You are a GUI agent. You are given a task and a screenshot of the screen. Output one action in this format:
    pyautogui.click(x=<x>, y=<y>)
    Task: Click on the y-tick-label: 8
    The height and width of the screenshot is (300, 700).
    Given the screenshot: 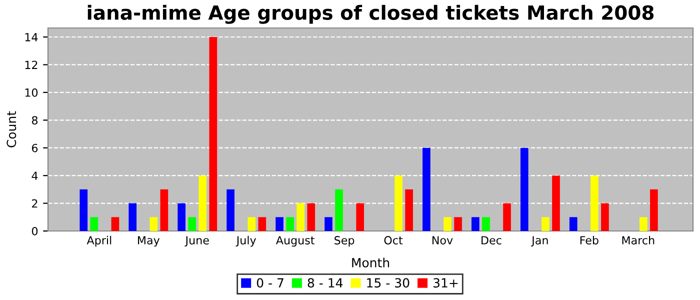 What is the action you would take?
    pyautogui.click(x=35, y=120)
    